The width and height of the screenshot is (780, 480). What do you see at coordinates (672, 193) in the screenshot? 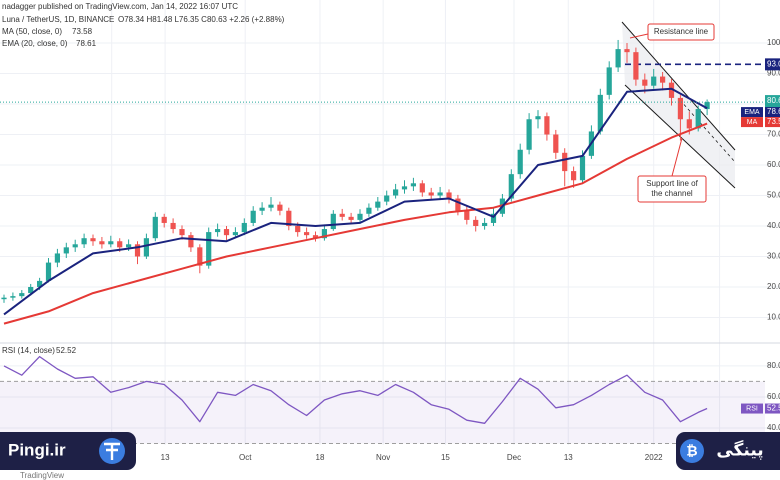
I see `annotation: the channel` at bounding box center [672, 193].